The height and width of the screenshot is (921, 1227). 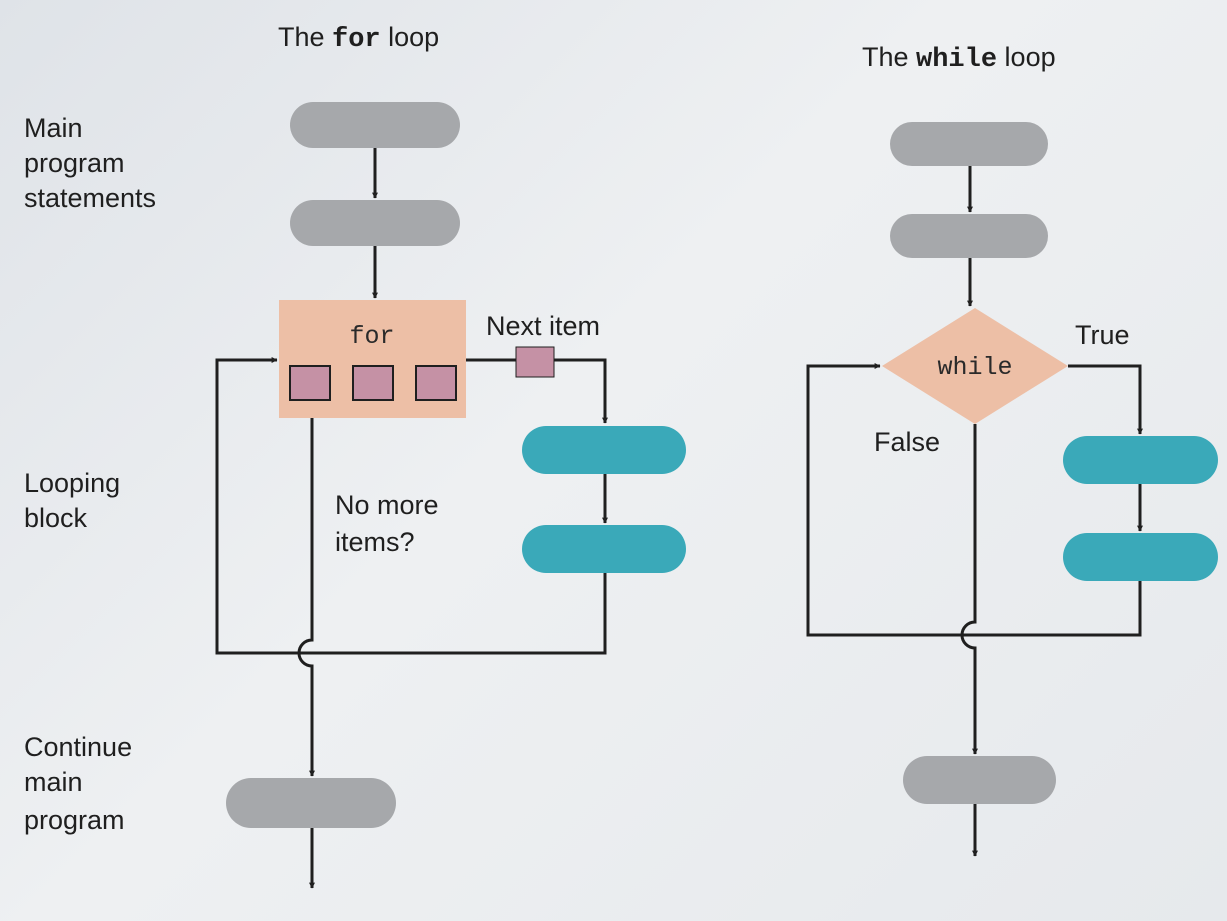 What do you see at coordinates (306, 597) in the screenshot?
I see `for-exit-arrow` at bounding box center [306, 597].